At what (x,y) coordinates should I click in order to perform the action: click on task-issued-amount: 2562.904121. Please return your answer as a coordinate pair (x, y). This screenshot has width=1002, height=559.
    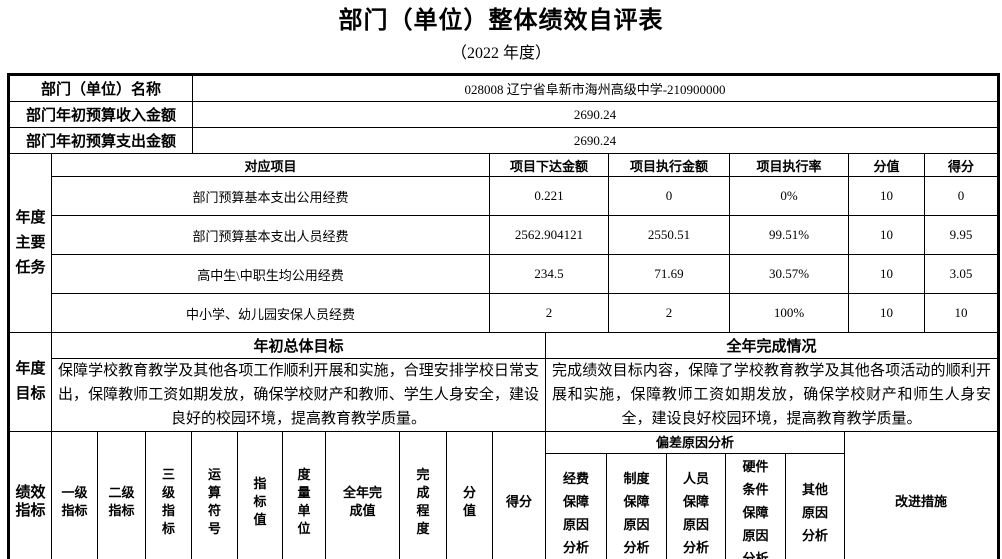
    Looking at the image, I should click on (549, 235).